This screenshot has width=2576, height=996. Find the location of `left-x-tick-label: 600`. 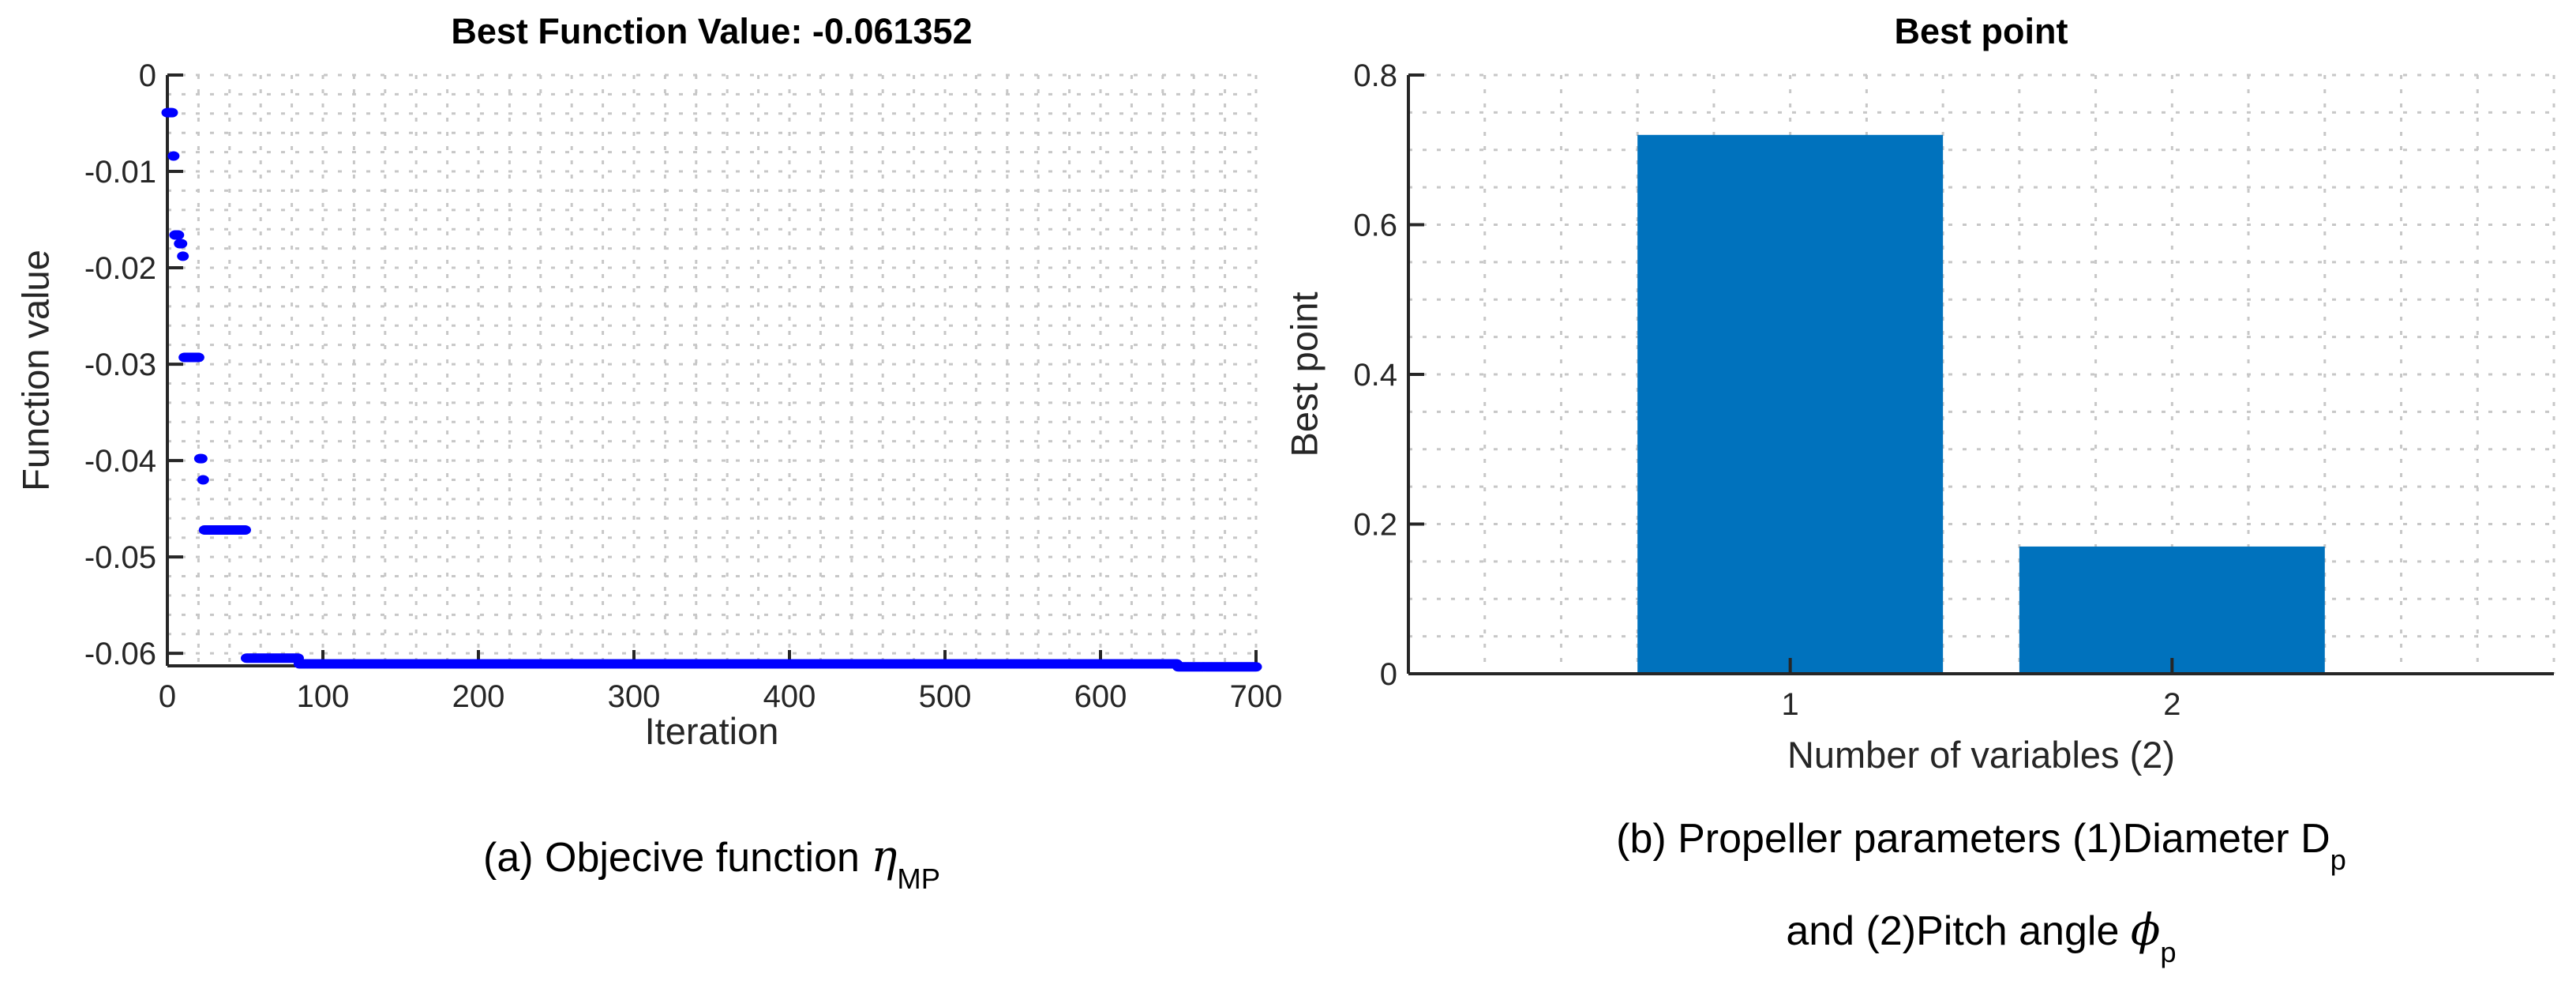

left-x-tick-label: 600 is located at coordinates (1100, 696).